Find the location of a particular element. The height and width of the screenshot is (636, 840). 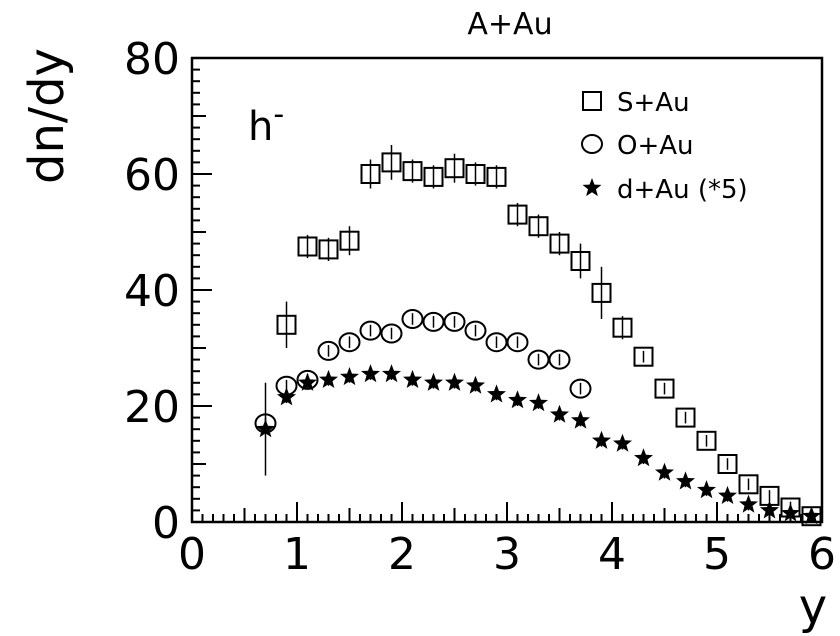

legend: S+Au O+Au d+Au (*5) is located at coordinates (664, 146).